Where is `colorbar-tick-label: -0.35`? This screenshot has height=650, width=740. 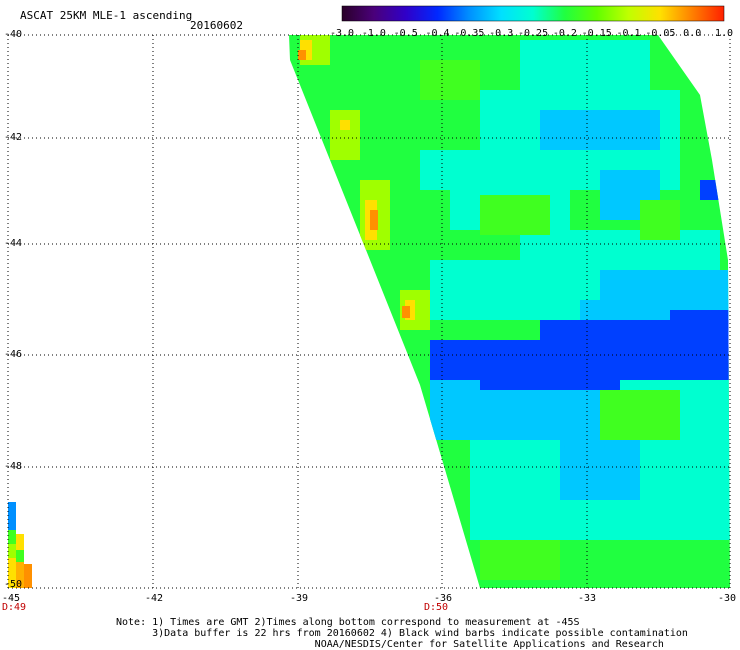 colorbar-tick-label: -0.35 is located at coordinates (469, 33).